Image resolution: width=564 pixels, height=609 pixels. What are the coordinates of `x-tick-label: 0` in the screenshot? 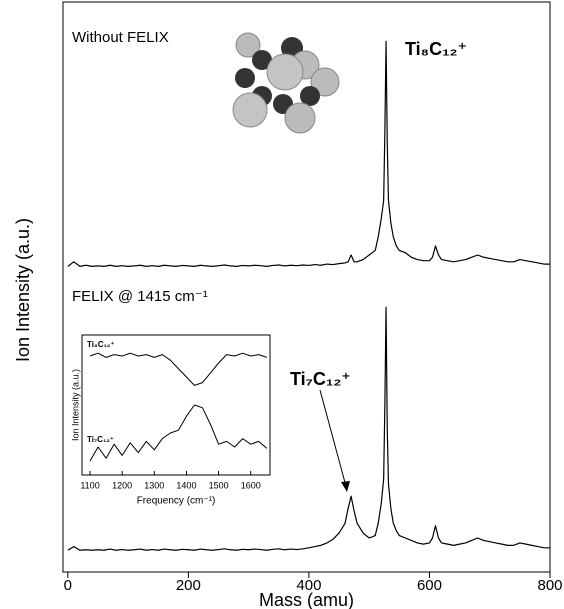 It's located at (68, 585).